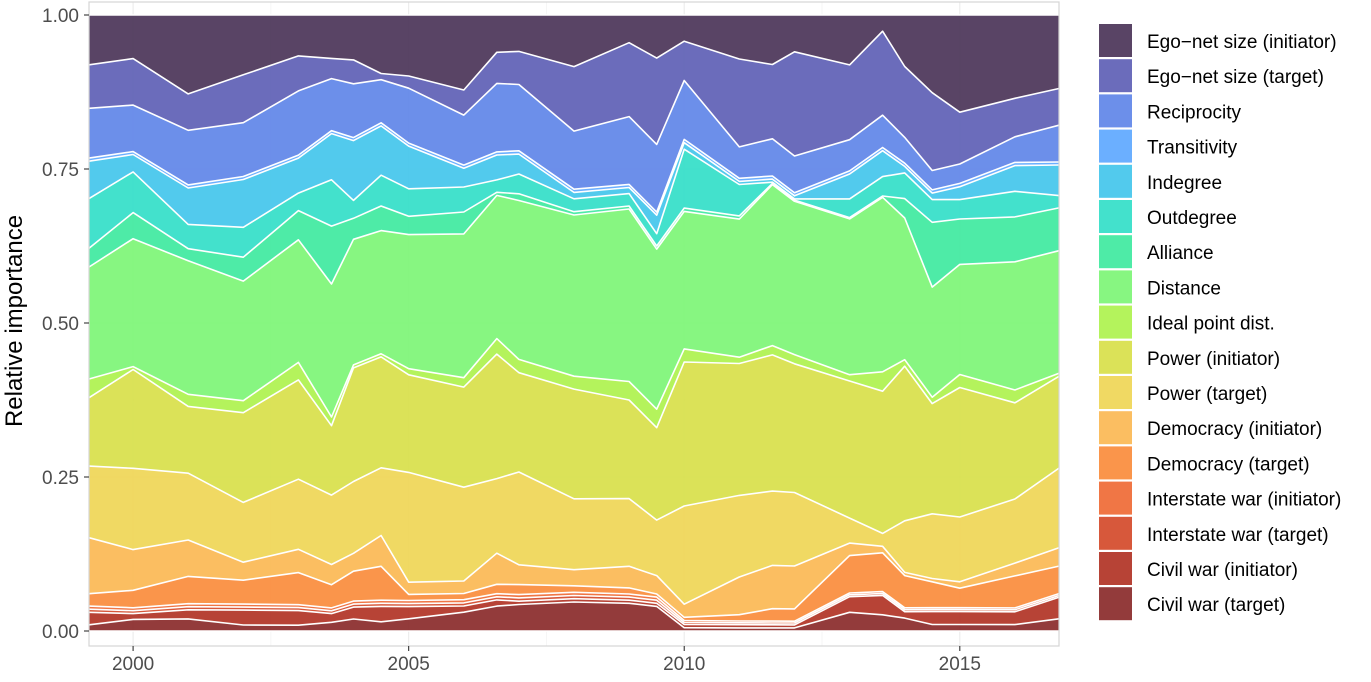 Image resolution: width=1371 pixels, height=682 pixels. I want to click on legend-item: Interstate war (target), so click(1214, 533).